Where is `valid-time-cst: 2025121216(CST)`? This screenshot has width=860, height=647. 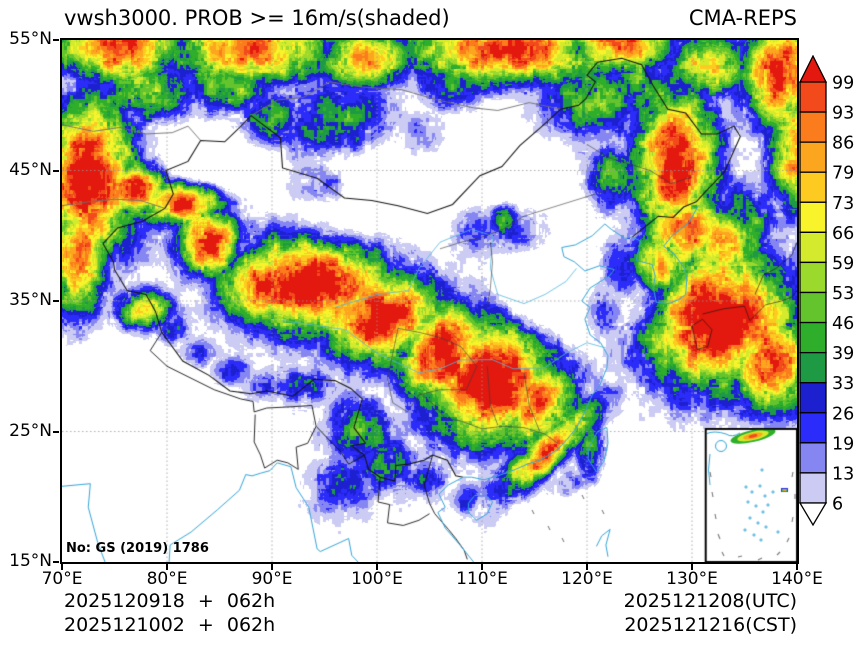
valid-time-cst: 2025121216(CST) is located at coordinates (710, 625).